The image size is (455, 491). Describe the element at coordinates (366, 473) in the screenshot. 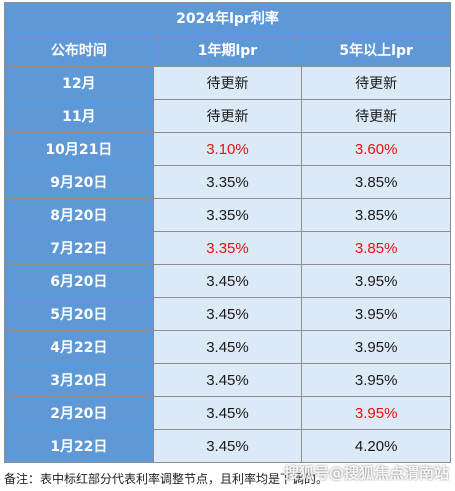

I see `watermark: 搜狐号@搜狐焦点渭南站` at that location.